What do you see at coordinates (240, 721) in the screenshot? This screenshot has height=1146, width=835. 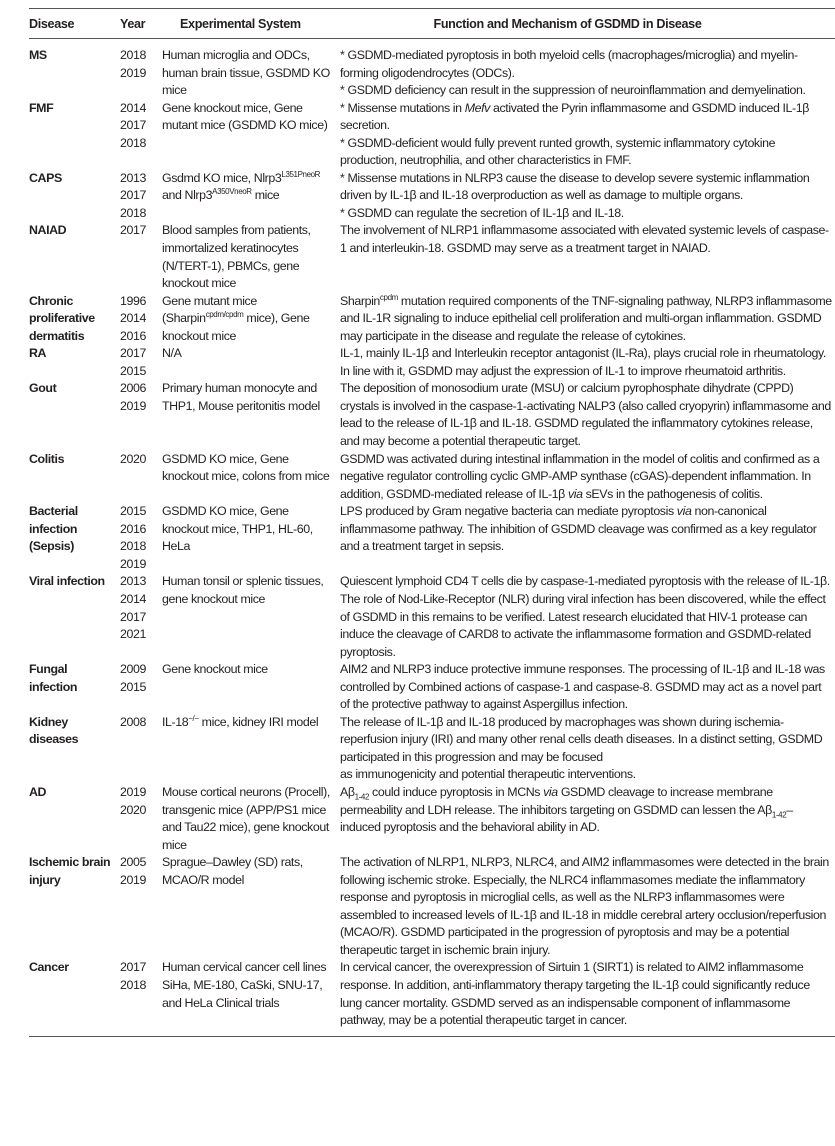 I see `system-cell: IL-18−/− mice, kidney IRI model` at bounding box center [240, 721].